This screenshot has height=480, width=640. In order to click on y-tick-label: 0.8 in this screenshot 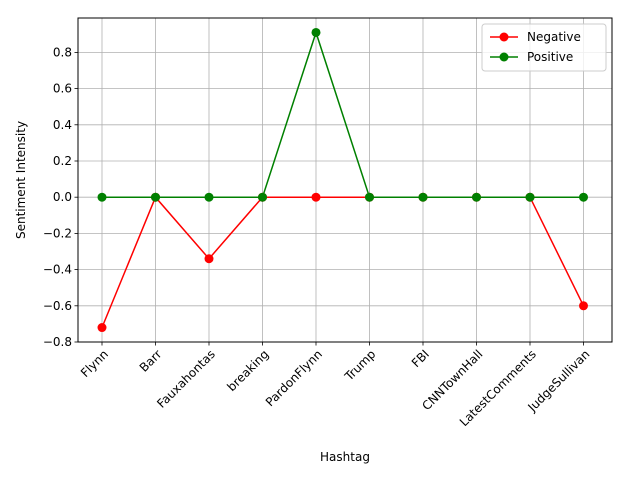, I will do `click(62, 52)`.